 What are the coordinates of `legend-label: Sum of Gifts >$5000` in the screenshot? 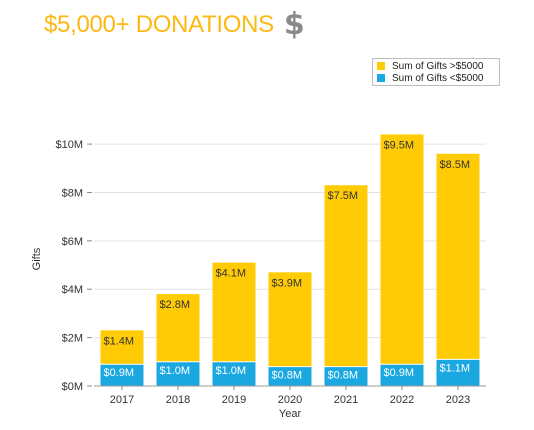 It's located at (438, 66).